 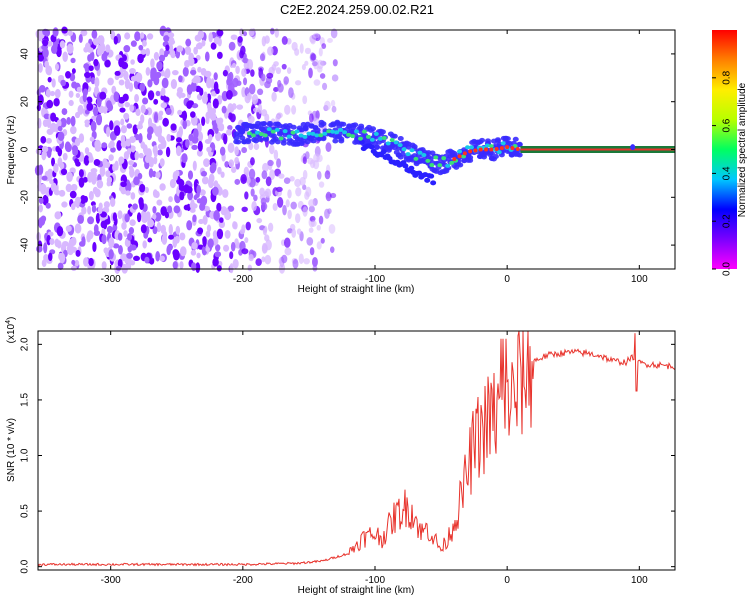 What do you see at coordinates (727, 173) in the screenshot?
I see `colorbar-tick-label: 0.4` at bounding box center [727, 173].